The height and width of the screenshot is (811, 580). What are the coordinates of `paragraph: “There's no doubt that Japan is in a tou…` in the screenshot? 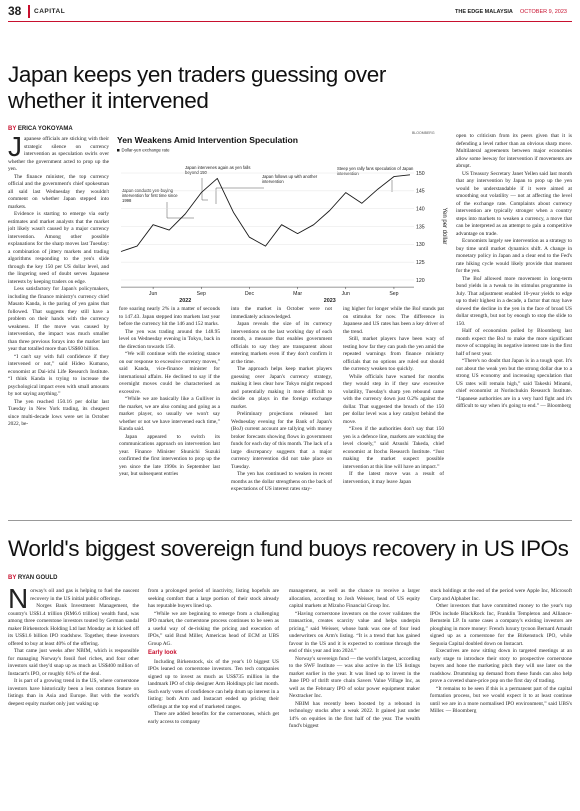 It's located at (514, 383).